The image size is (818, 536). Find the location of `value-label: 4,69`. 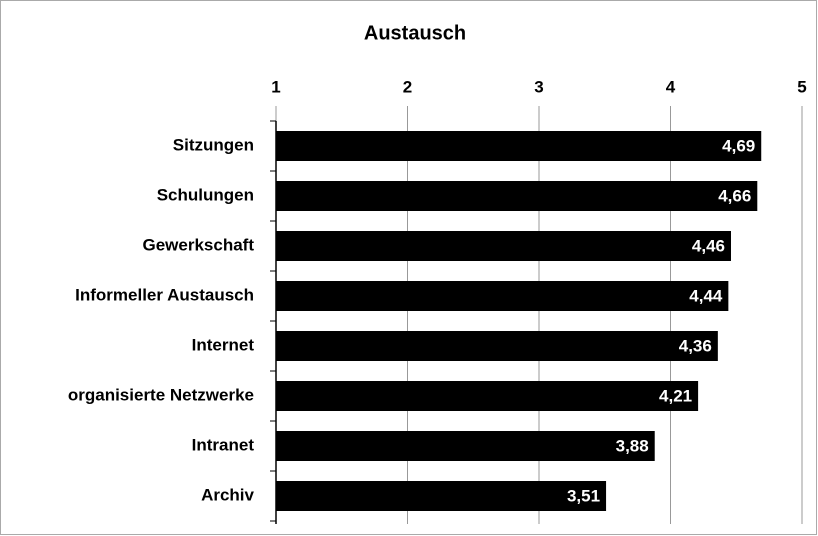

value-label: 4,69 is located at coordinates (738, 145).